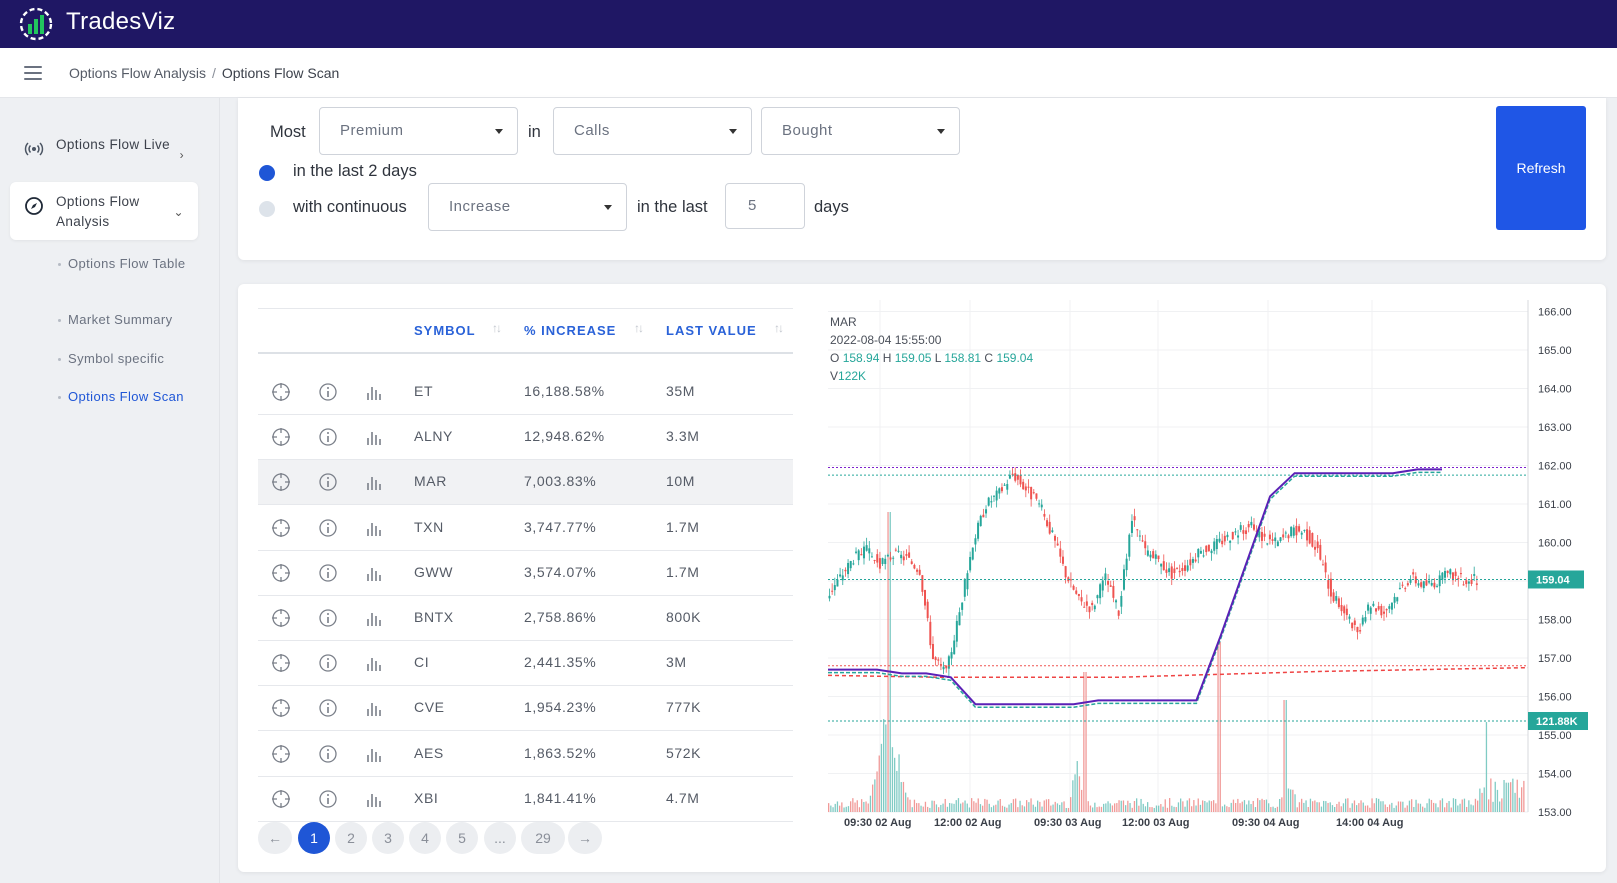  Describe the element at coordinates (36, 24) in the screenshot. I see `app-logo-icon` at that location.